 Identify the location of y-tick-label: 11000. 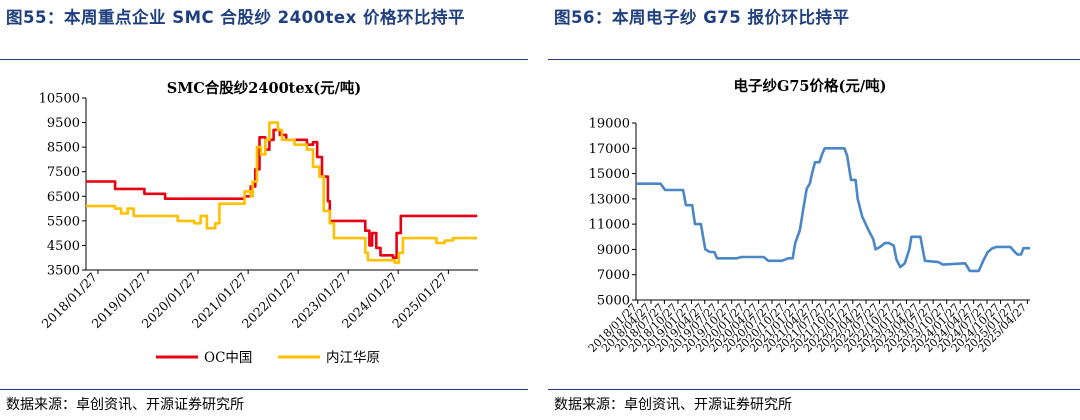
(609, 225).